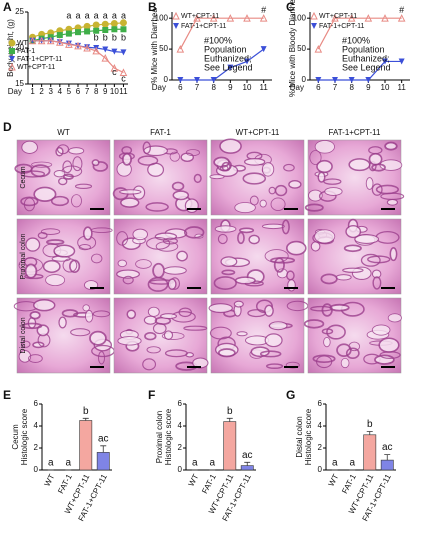  I want to click on column-label: WT+CPT-11, so click(258, 132).